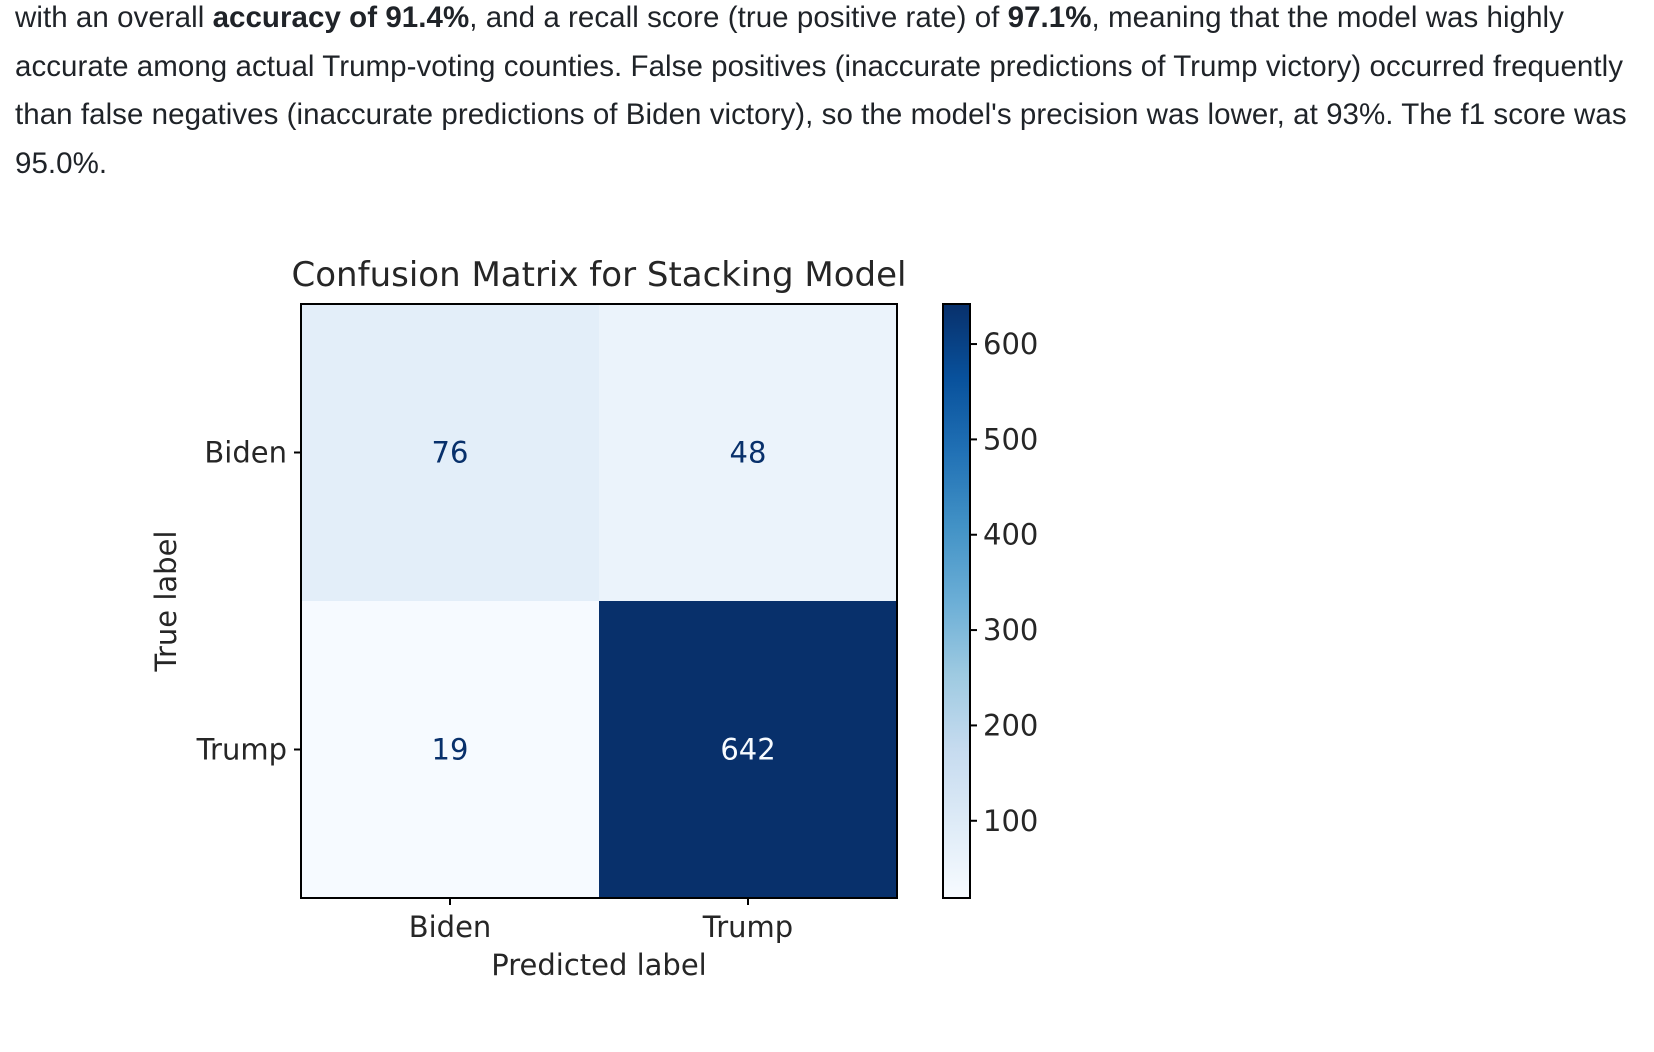 This screenshot has height=1052, width=1654. I want to click on colorbar-tick-label: 200, so click(1010, 725).